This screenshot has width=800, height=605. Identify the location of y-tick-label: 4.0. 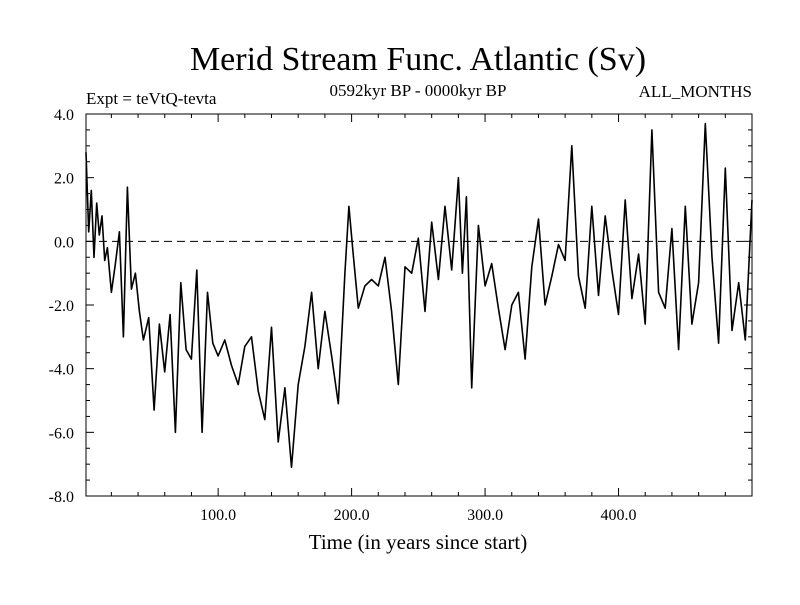
(64, 115).